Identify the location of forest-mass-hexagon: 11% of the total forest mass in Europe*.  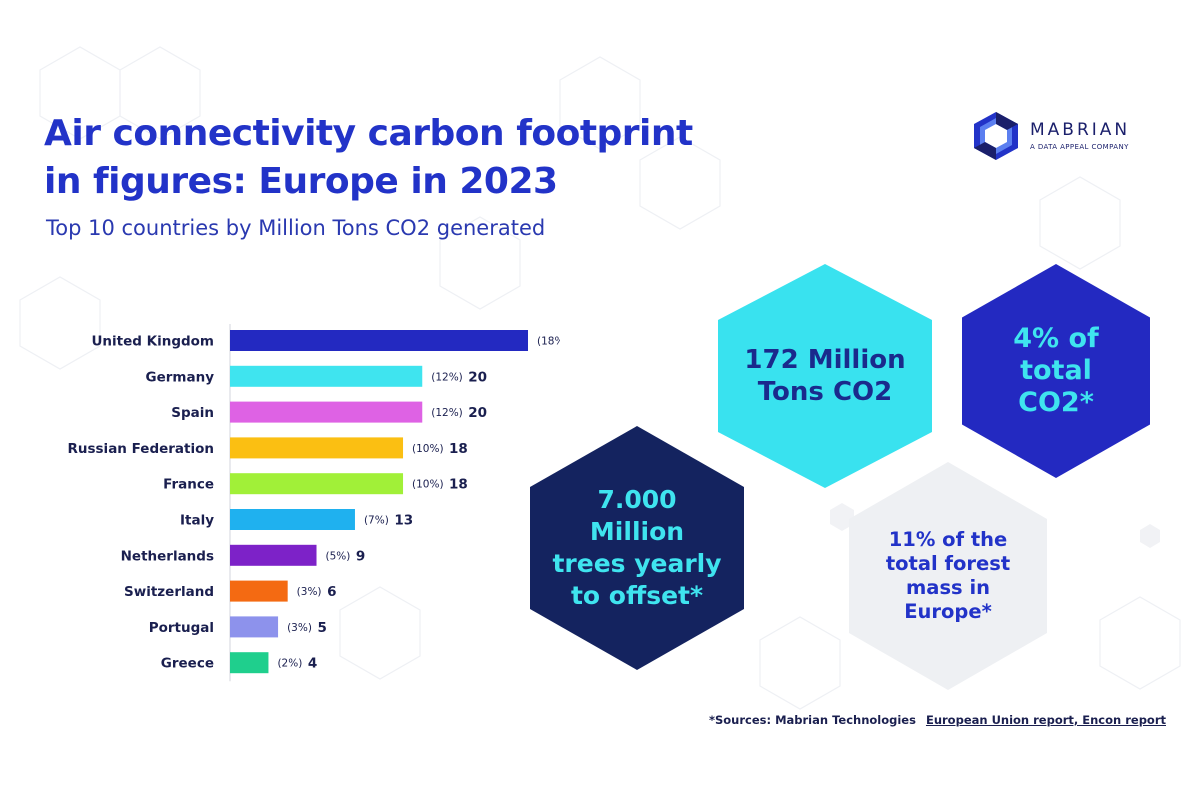
(948, 576).